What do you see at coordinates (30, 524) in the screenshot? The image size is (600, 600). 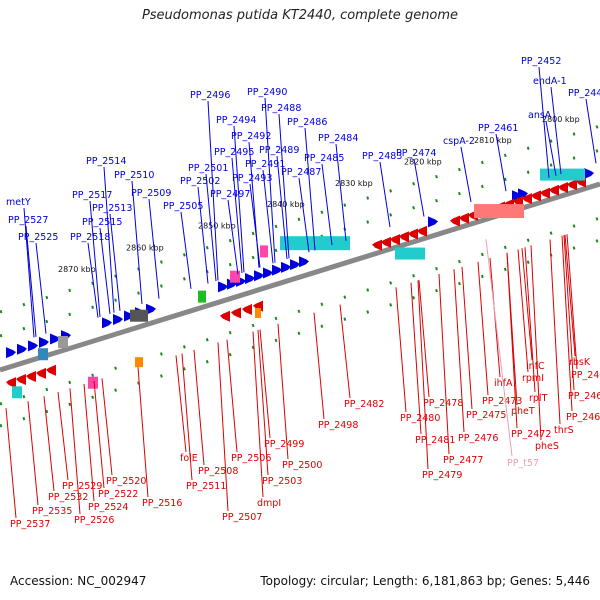 I see `reverse-gene-label: PP_2537` at bounding box center [30, 524].